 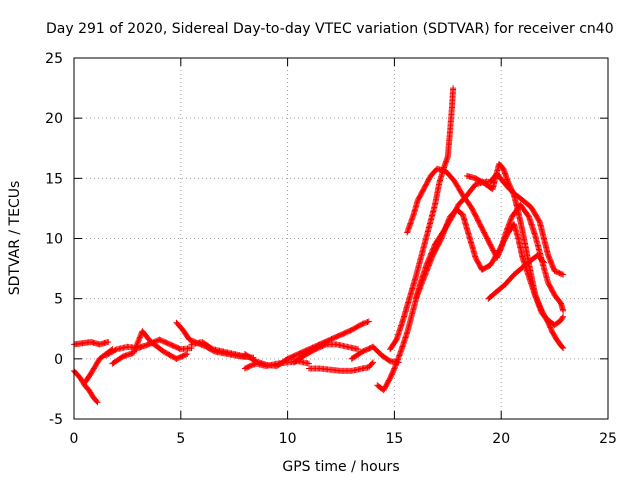 I want to click on y-tick-label: 25, so click(x=54, y=59).